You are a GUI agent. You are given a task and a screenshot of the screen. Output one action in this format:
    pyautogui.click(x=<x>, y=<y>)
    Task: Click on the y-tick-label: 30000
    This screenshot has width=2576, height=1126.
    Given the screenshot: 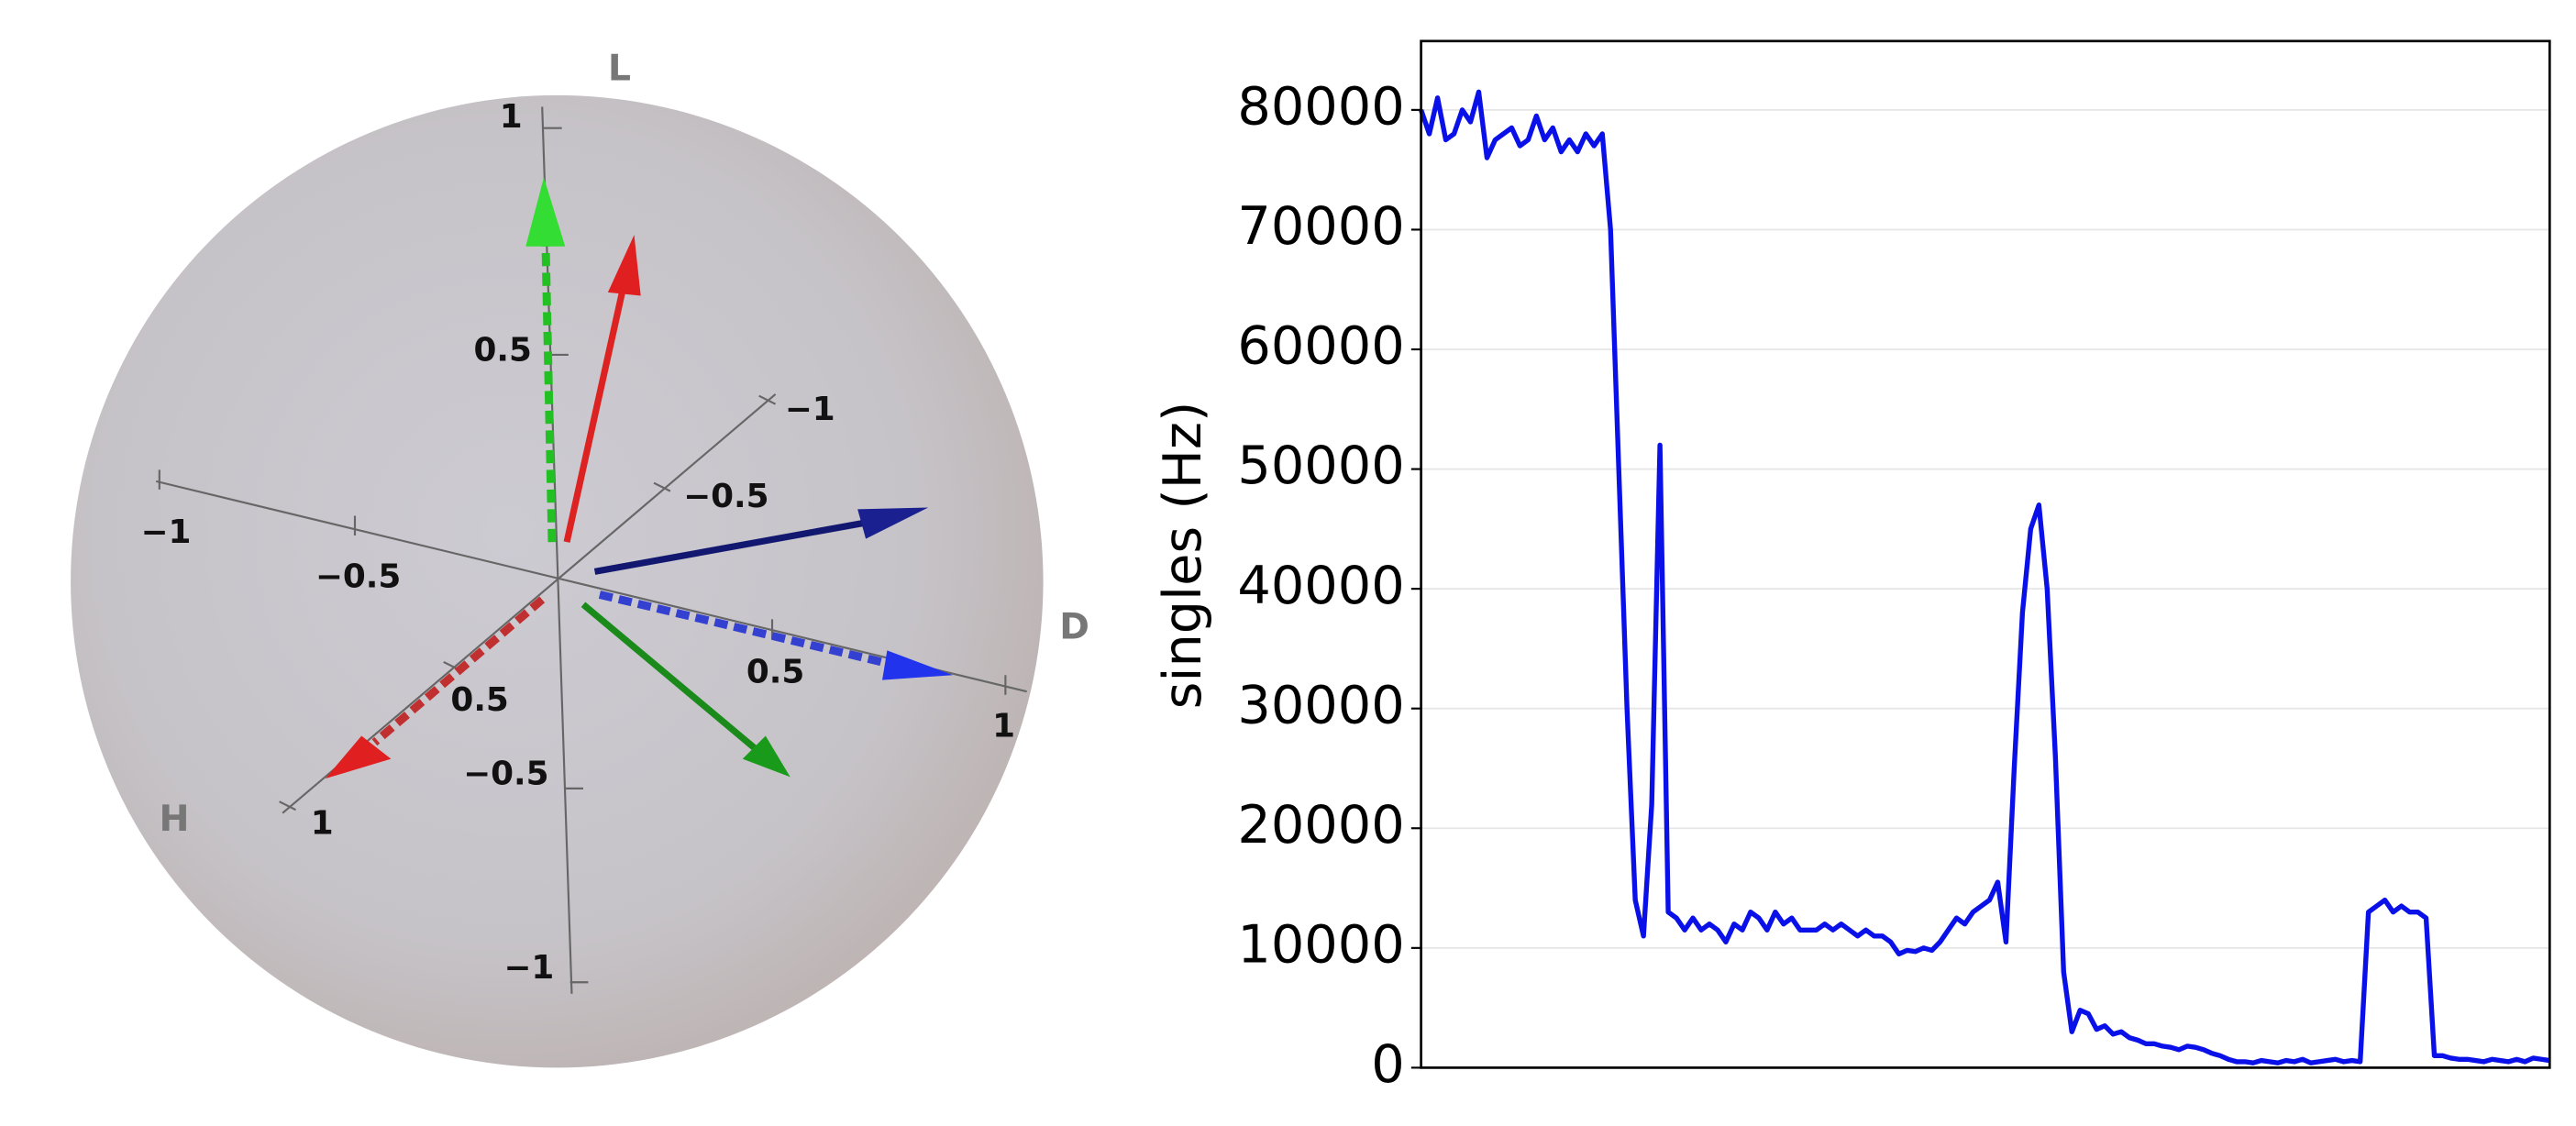 What is the action you would take?
    pyautogui.click(x=1320, y=704)
    